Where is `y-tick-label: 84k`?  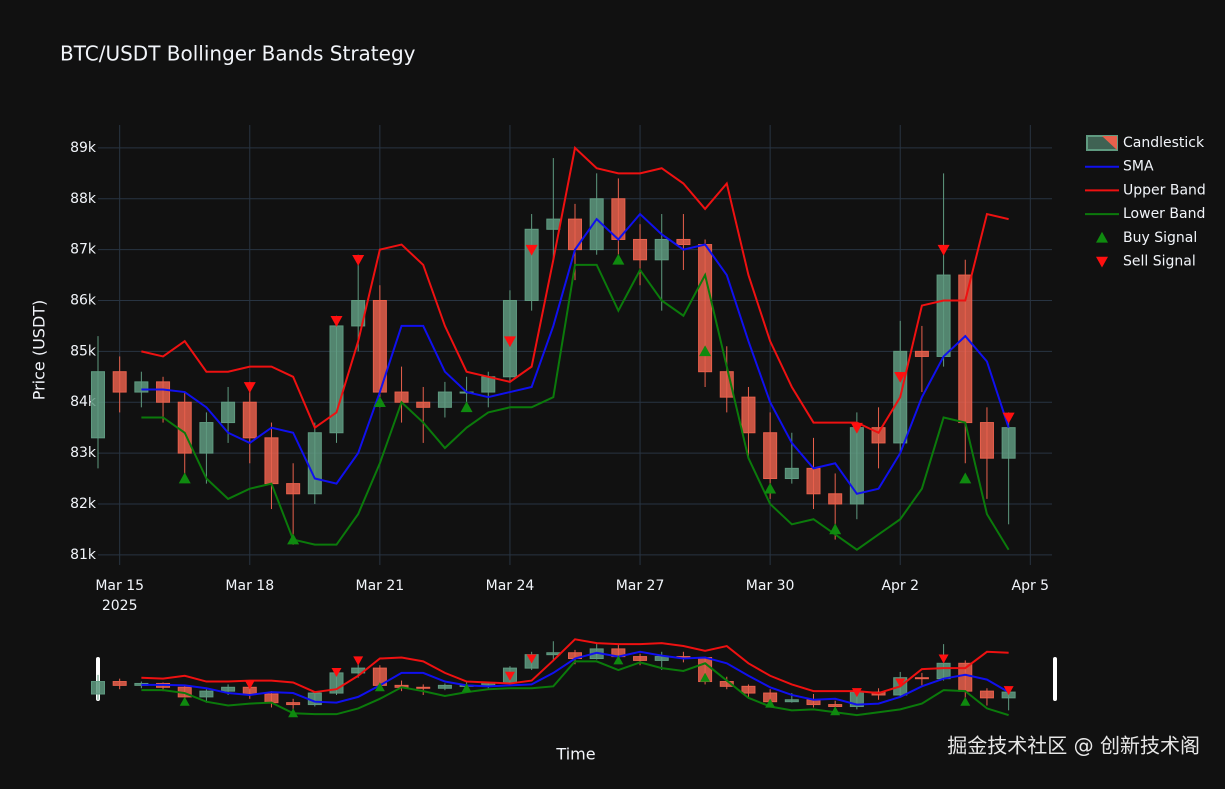 y-tick-label: 84k is located at coordinates (83, 402).